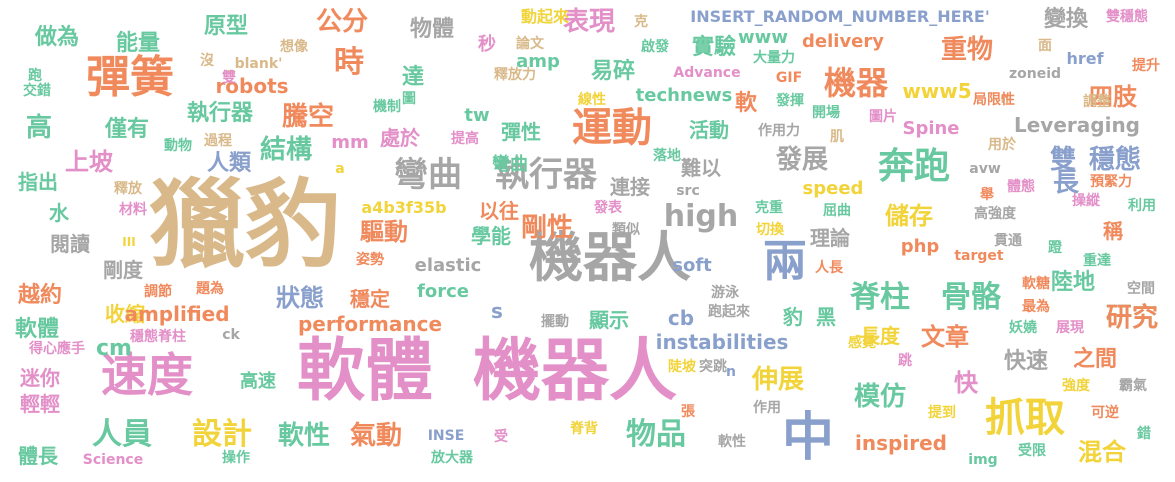  What do you see at coordinates (945, 337) in the screenshot?
I see `cloud-word: 文章` at bounding box center [945, 337].